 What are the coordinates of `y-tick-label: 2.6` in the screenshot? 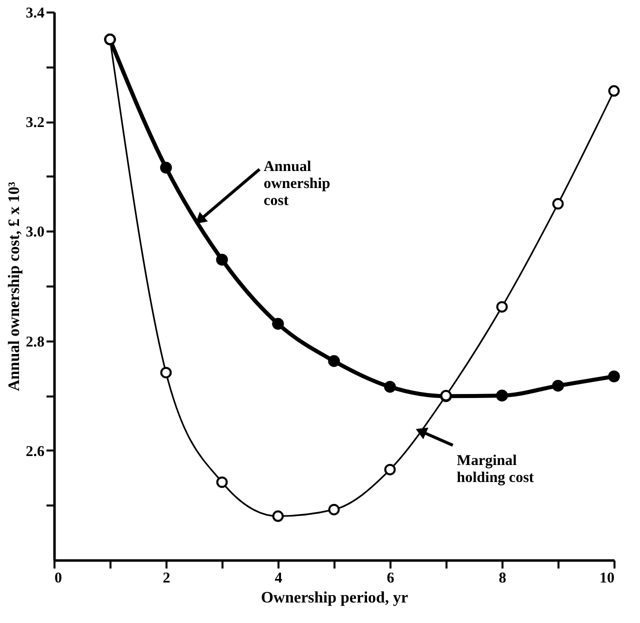 It's located at (35, 452).